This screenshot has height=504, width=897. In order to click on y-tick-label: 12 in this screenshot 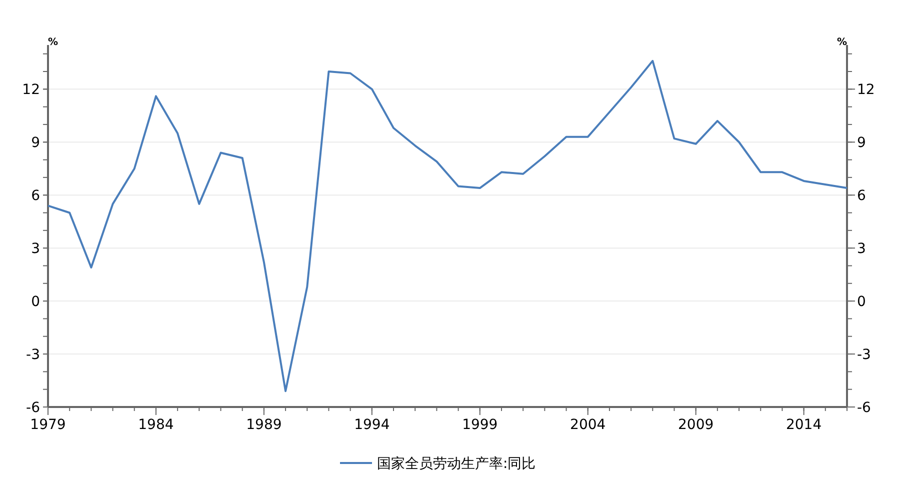, I will do `click(31, 90)`.